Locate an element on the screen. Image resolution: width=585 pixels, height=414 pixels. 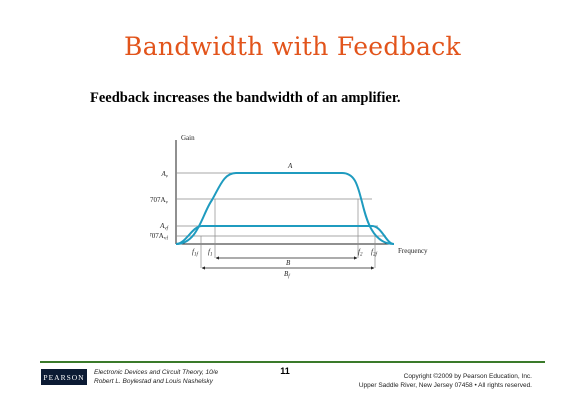
pearson-logo: PEARSON is located at coordinates (64, 377).